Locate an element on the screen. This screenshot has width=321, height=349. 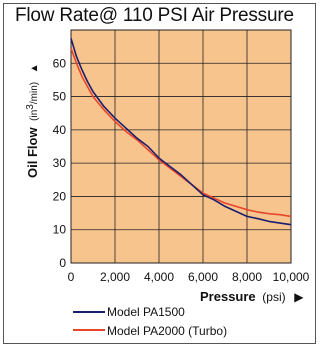
y-tick-label: 60 is located at coordinates (60, 63).